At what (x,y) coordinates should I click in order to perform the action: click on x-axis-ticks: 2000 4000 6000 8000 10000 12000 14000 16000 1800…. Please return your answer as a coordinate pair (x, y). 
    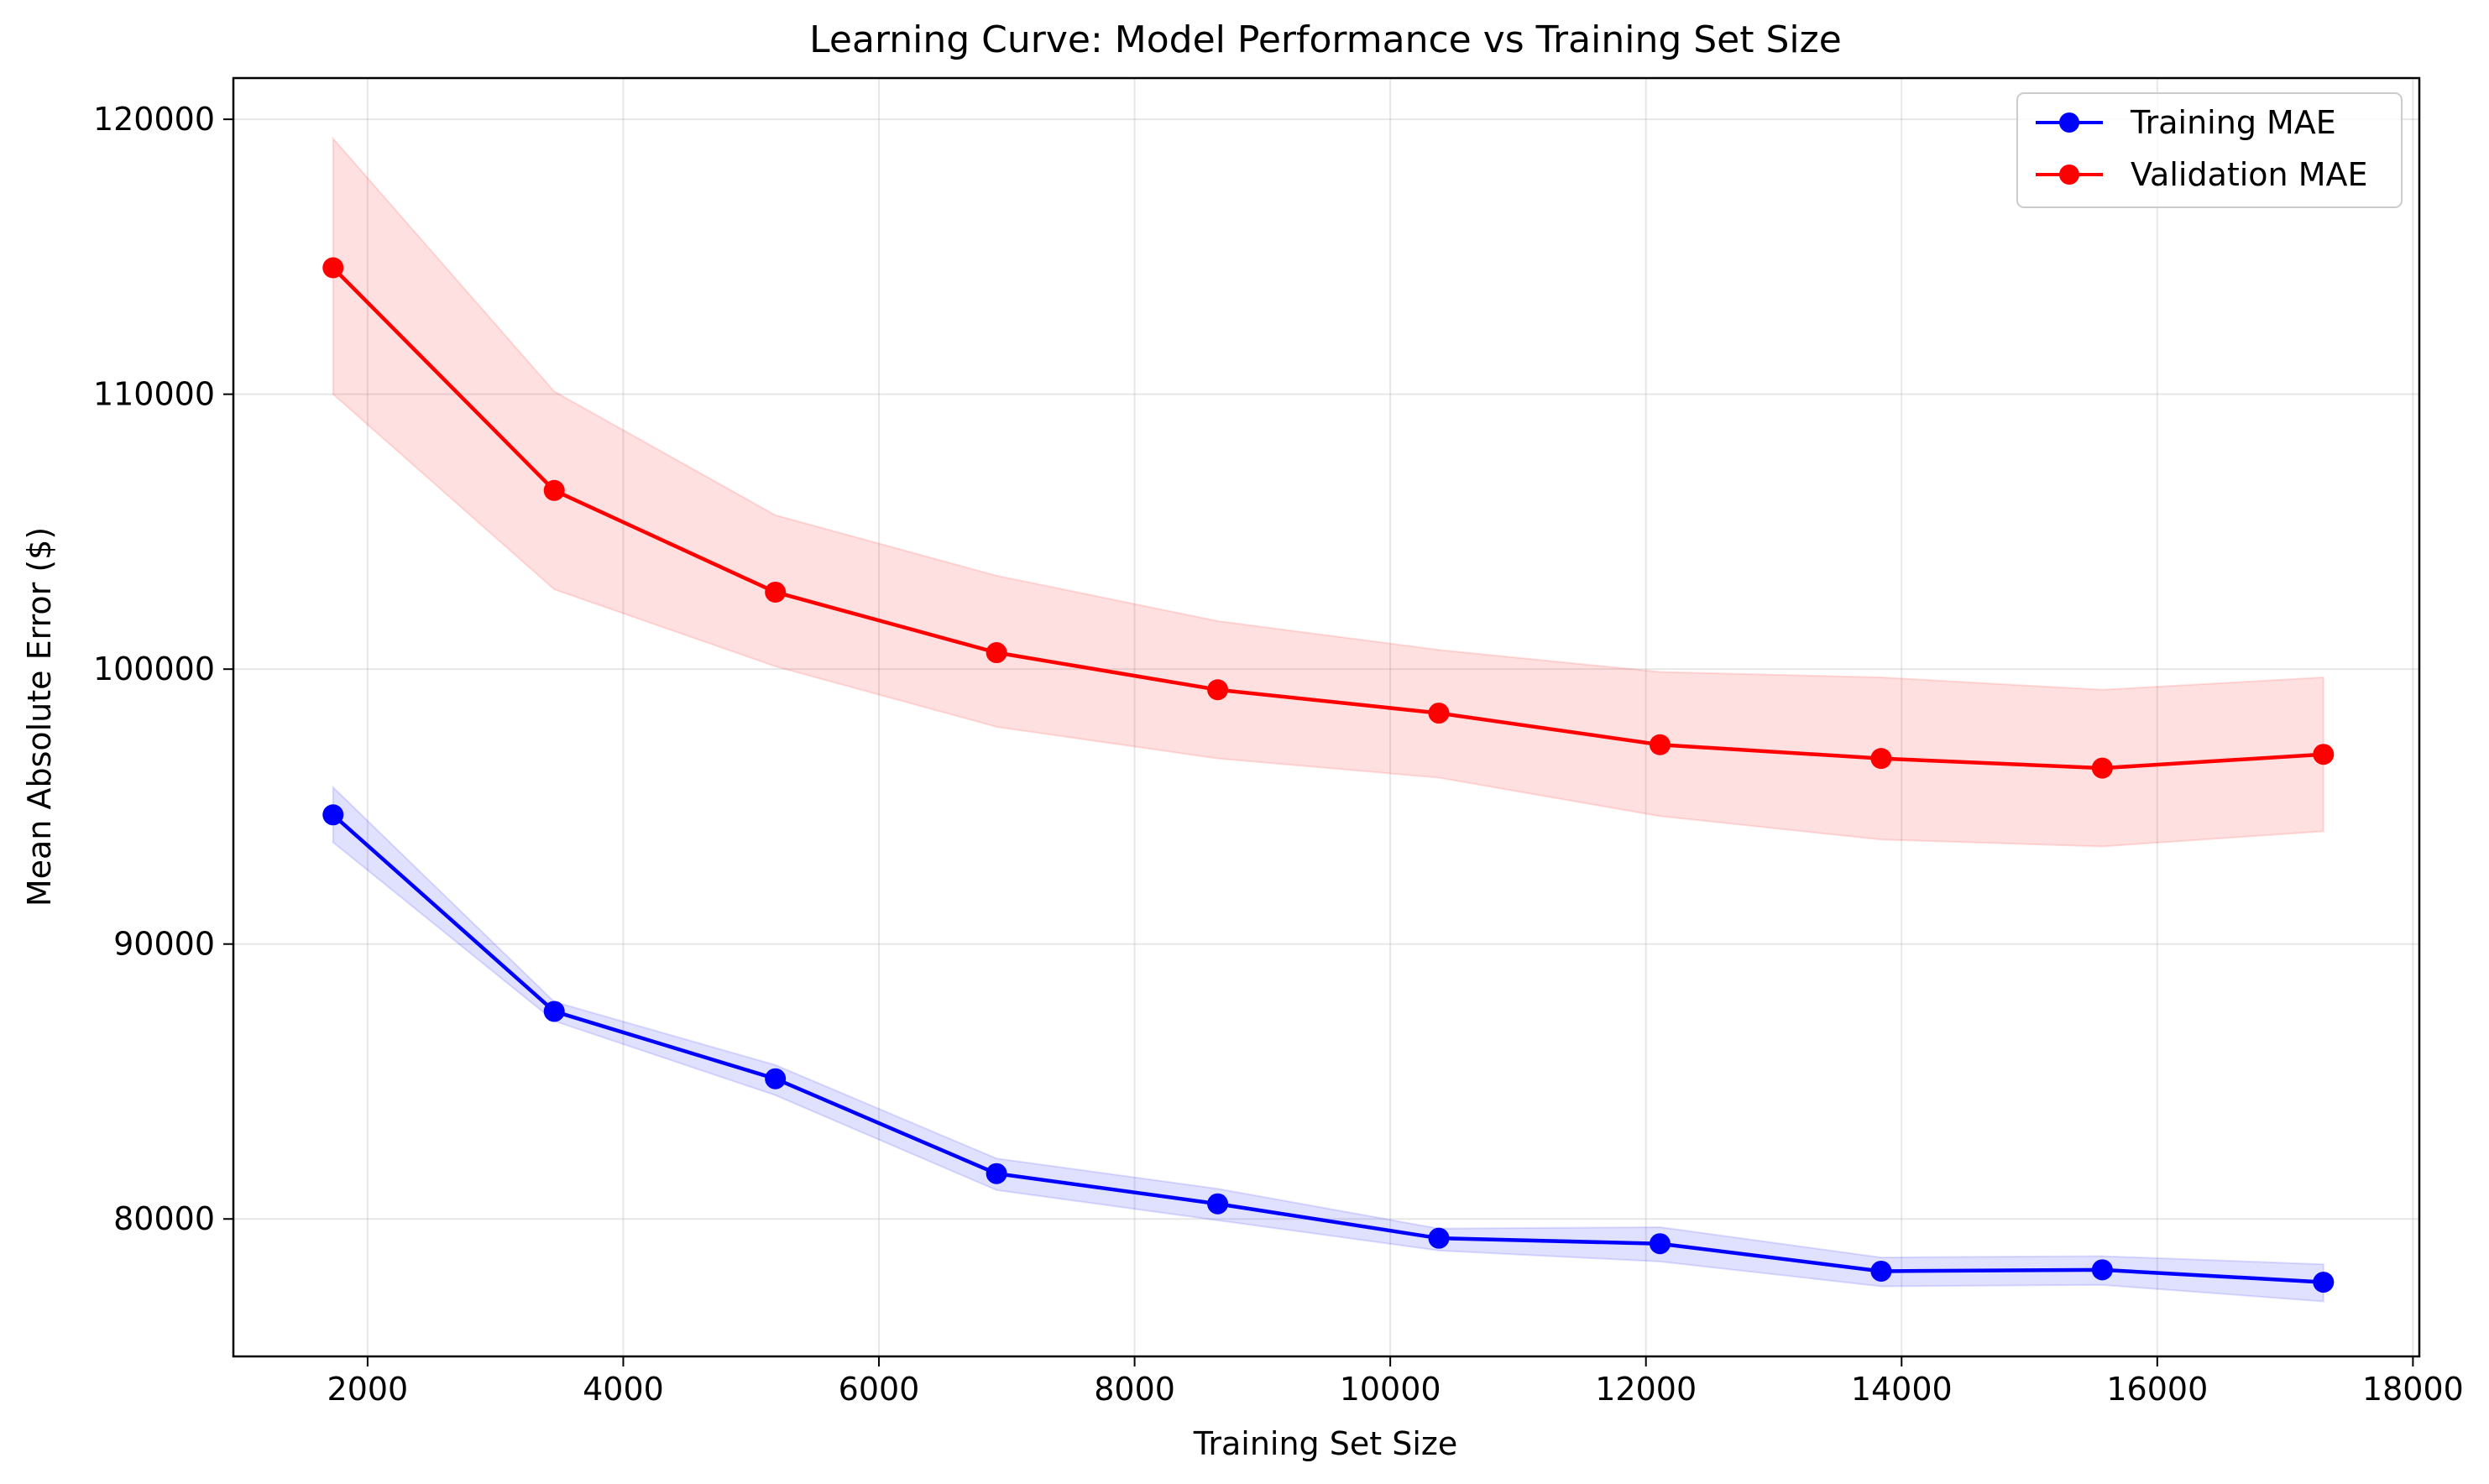
    Looking at the image, I should click on (1395, 1382).